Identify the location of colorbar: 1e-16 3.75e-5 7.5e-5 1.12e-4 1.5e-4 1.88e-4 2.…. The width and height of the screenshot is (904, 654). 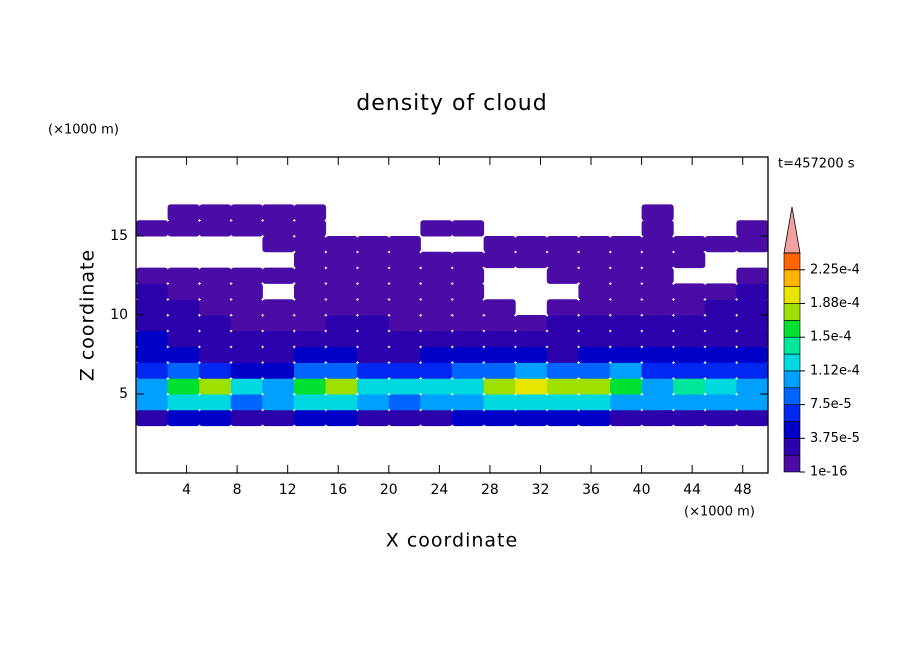
(821, 343).